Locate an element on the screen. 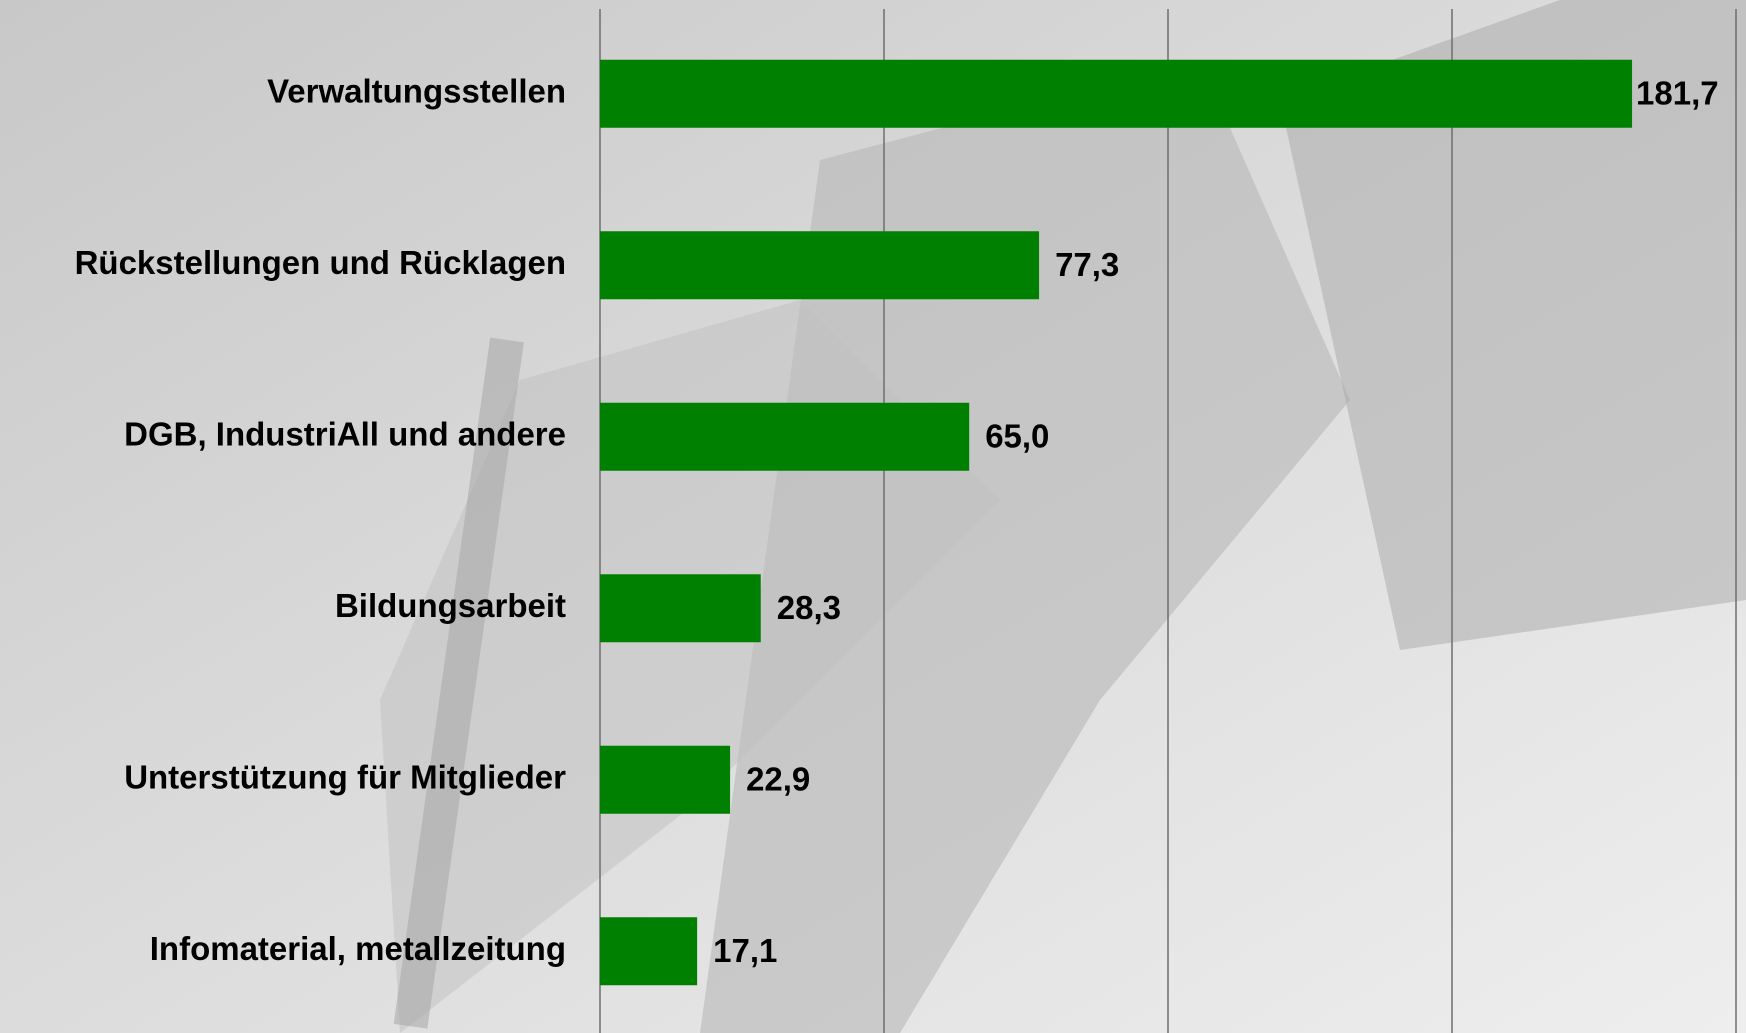 The height and width of the screenshot is (1033, 1746). y-tick-label: Infomaterial, metallzeitung is located at coordinates (358, 948).